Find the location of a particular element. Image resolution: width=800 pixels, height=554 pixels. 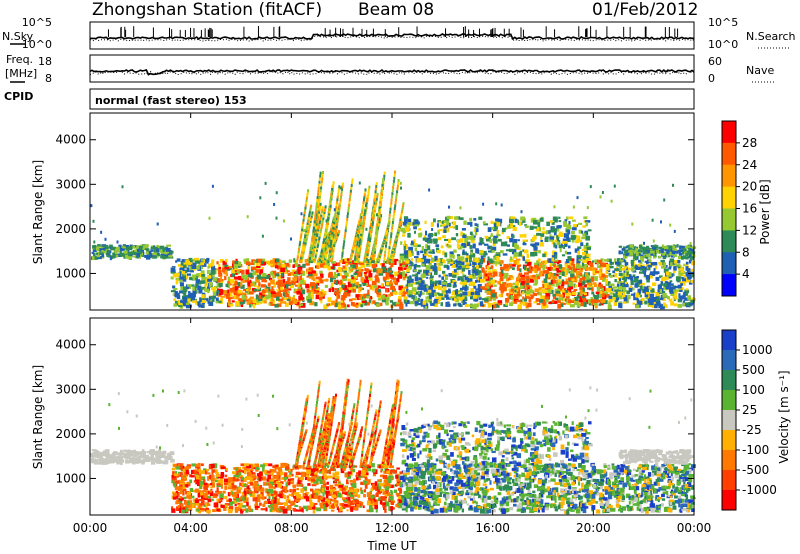

power-ytick-label: 3000 is located at coordinates (70, 184).